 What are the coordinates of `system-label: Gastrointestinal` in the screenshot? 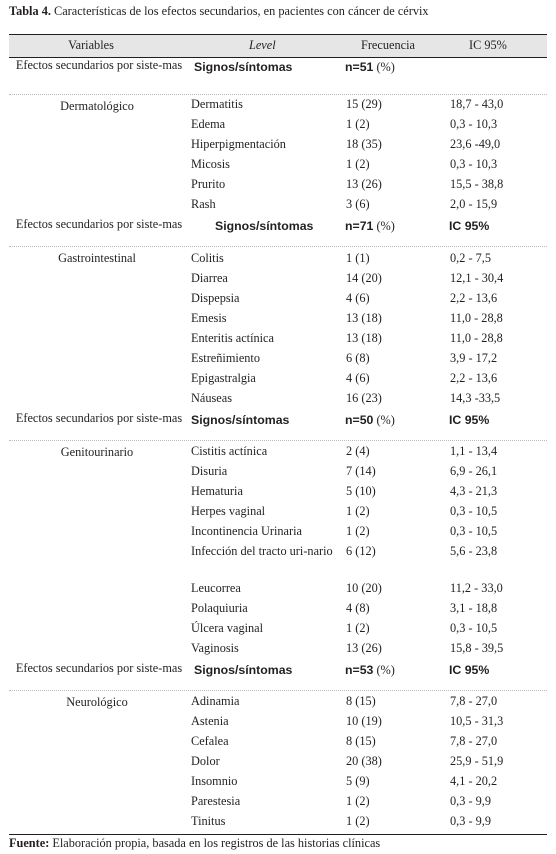 It's located at (97, 258).